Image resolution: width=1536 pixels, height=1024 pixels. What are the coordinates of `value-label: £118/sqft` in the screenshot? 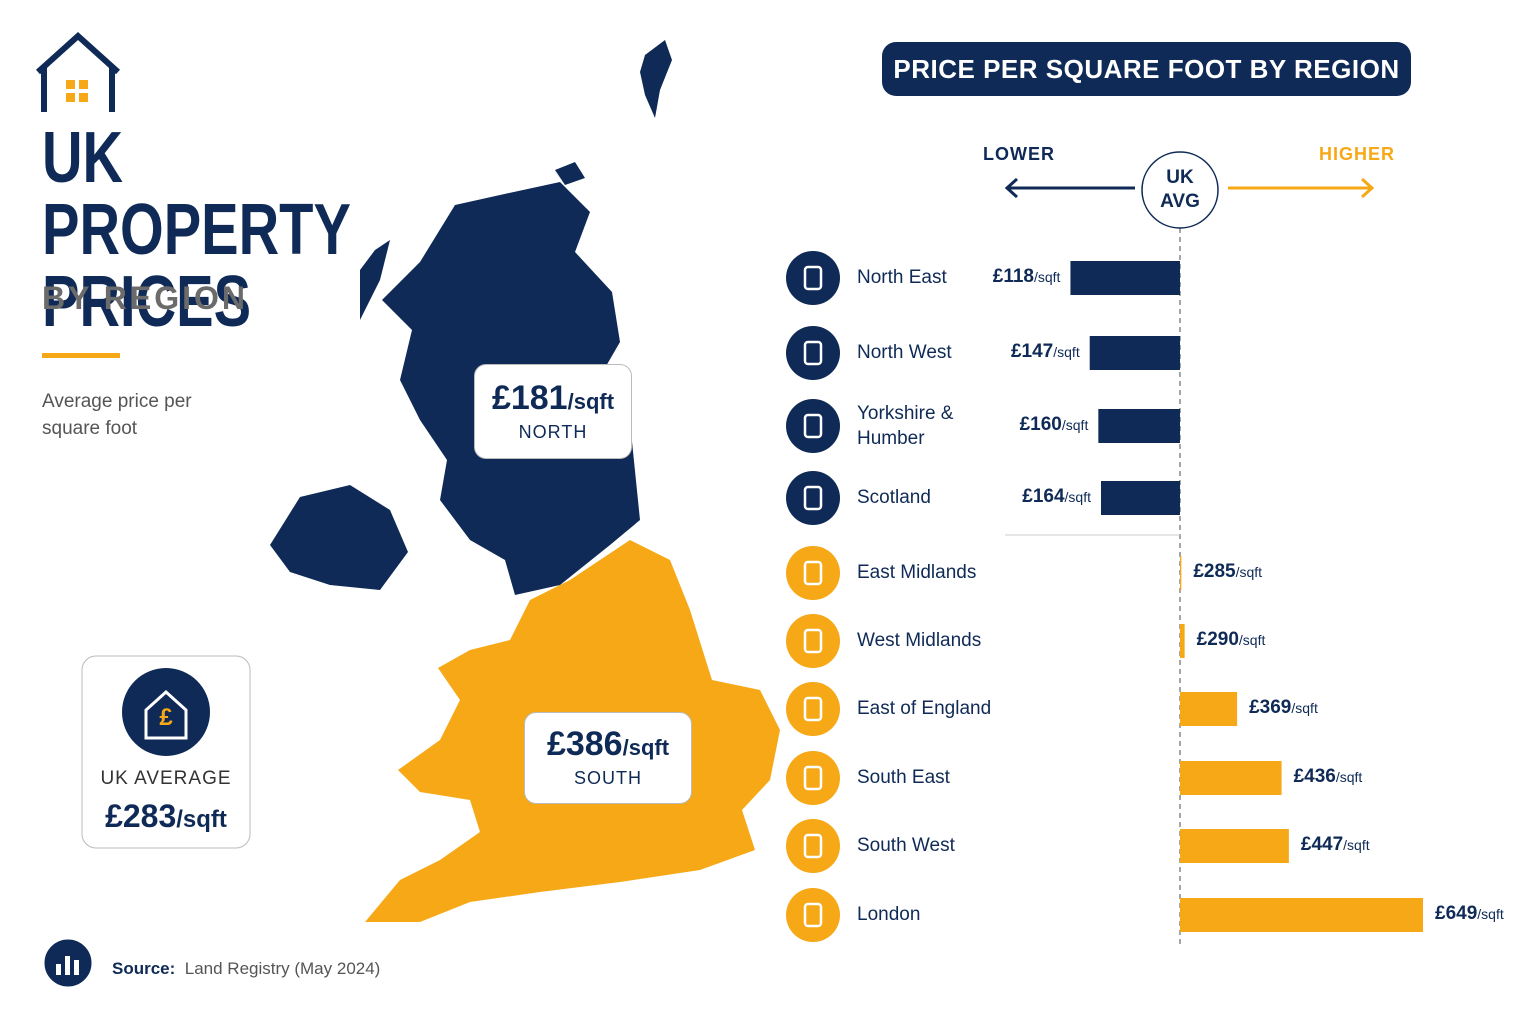 It's located at (1027, 277).